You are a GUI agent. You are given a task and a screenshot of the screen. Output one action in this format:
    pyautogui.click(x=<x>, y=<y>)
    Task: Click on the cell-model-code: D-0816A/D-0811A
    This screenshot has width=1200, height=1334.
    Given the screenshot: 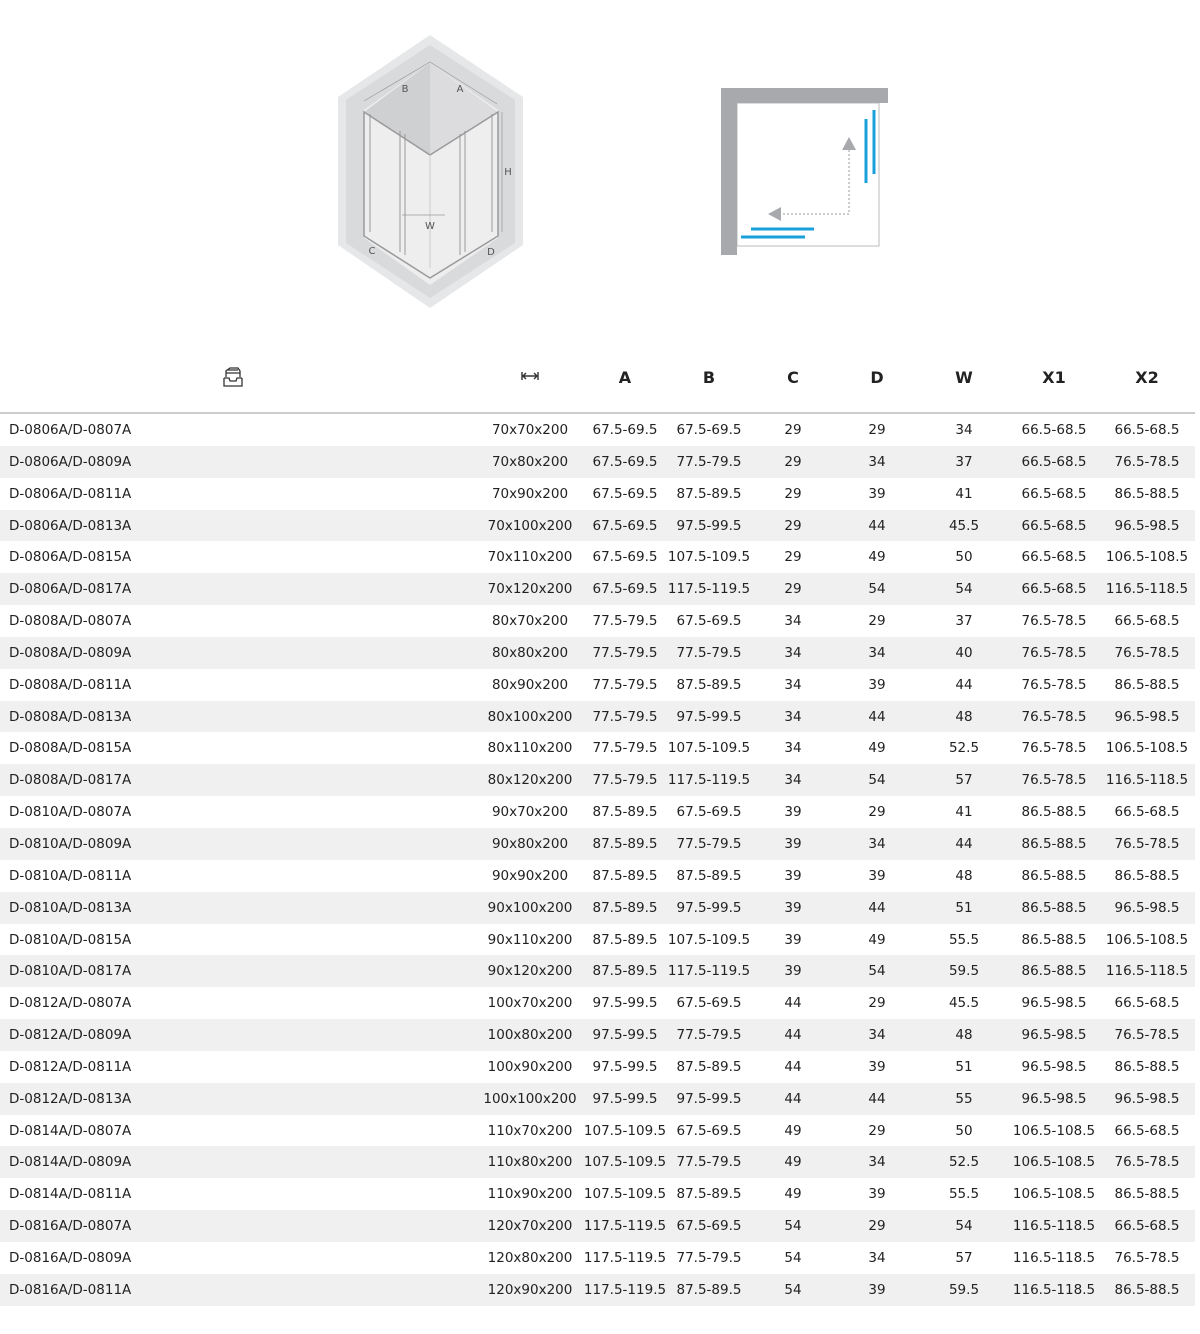 What is the action you would take?
    pyautogui.click(x=70, y=1289)
    